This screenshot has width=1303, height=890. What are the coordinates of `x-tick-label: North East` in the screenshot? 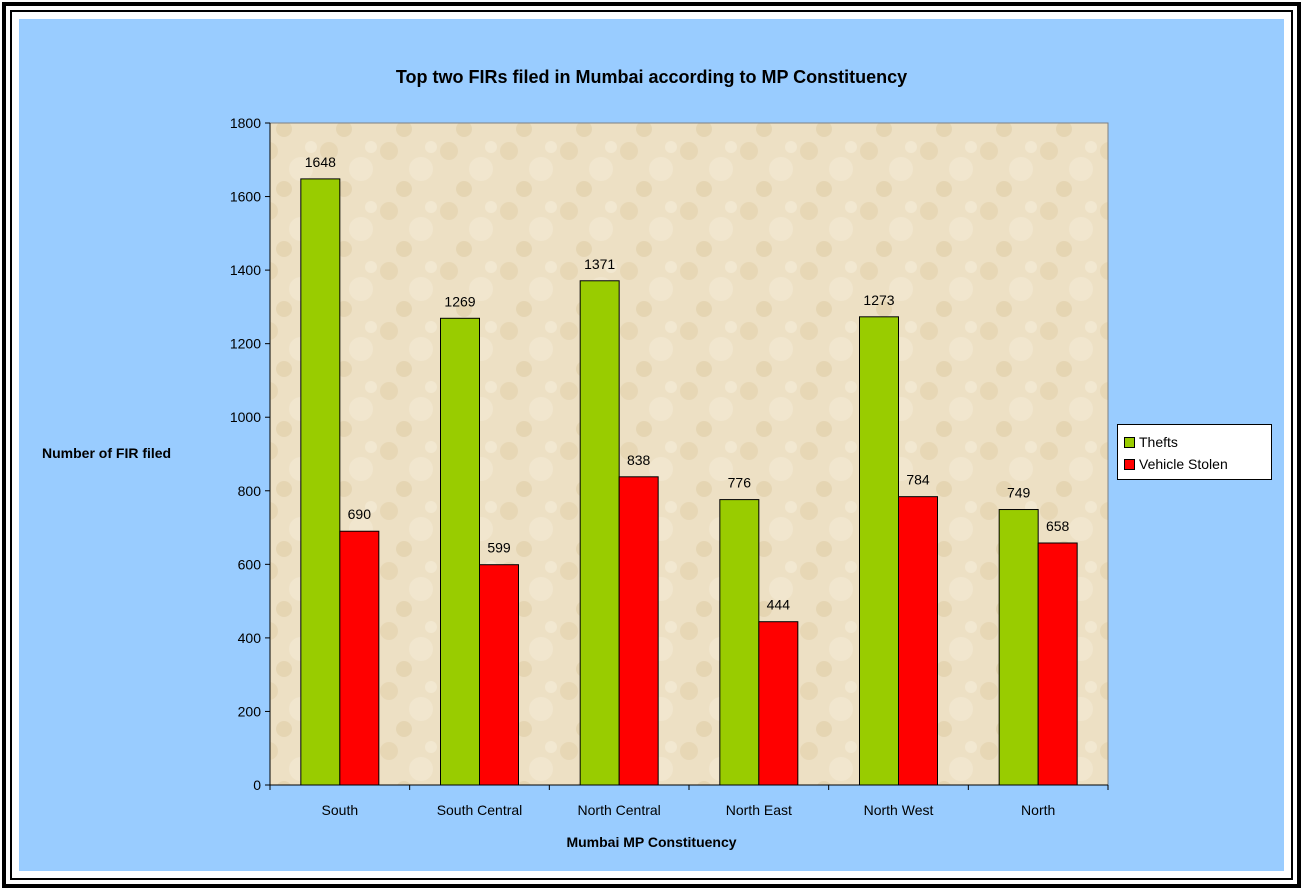 It's located at (759, 810).